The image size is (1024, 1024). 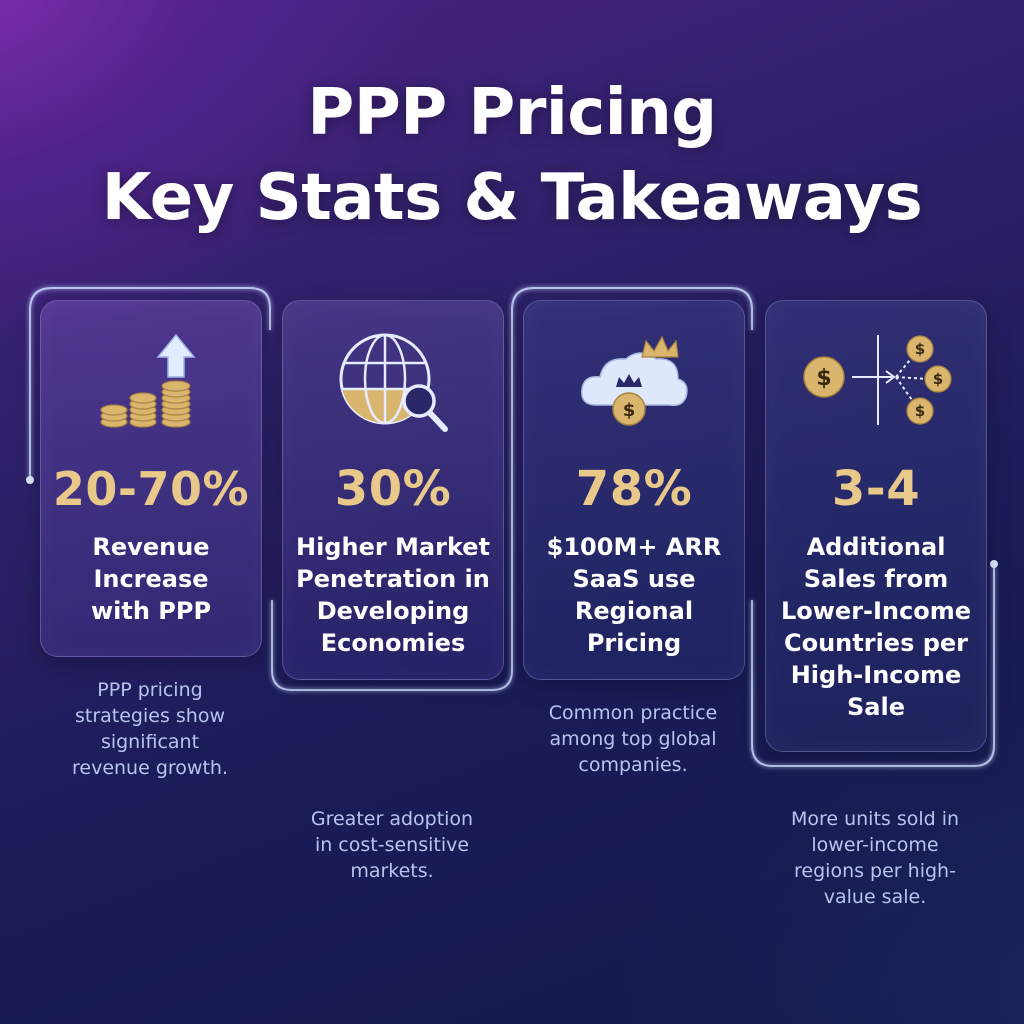 I want to click on coin-stack-growth-icon, so click(x=151, y=387).